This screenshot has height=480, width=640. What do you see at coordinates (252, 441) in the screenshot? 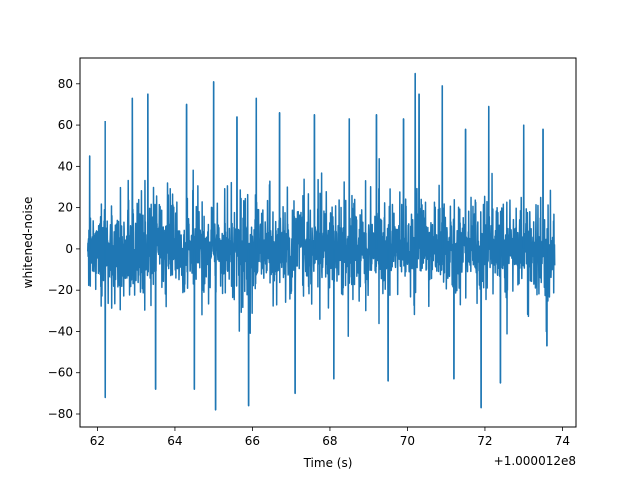
I see `x-tick-label: 66` at bounding box center [252, 441].